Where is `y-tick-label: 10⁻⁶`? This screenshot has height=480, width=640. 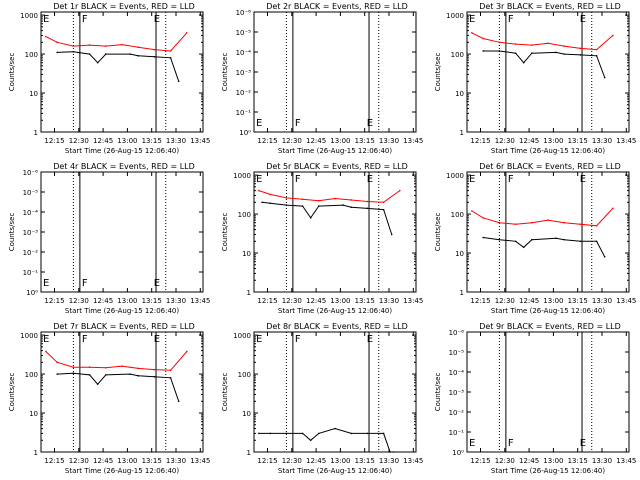 y-tick-label: 10⁻⁶ is located at coordinates (457, 333).